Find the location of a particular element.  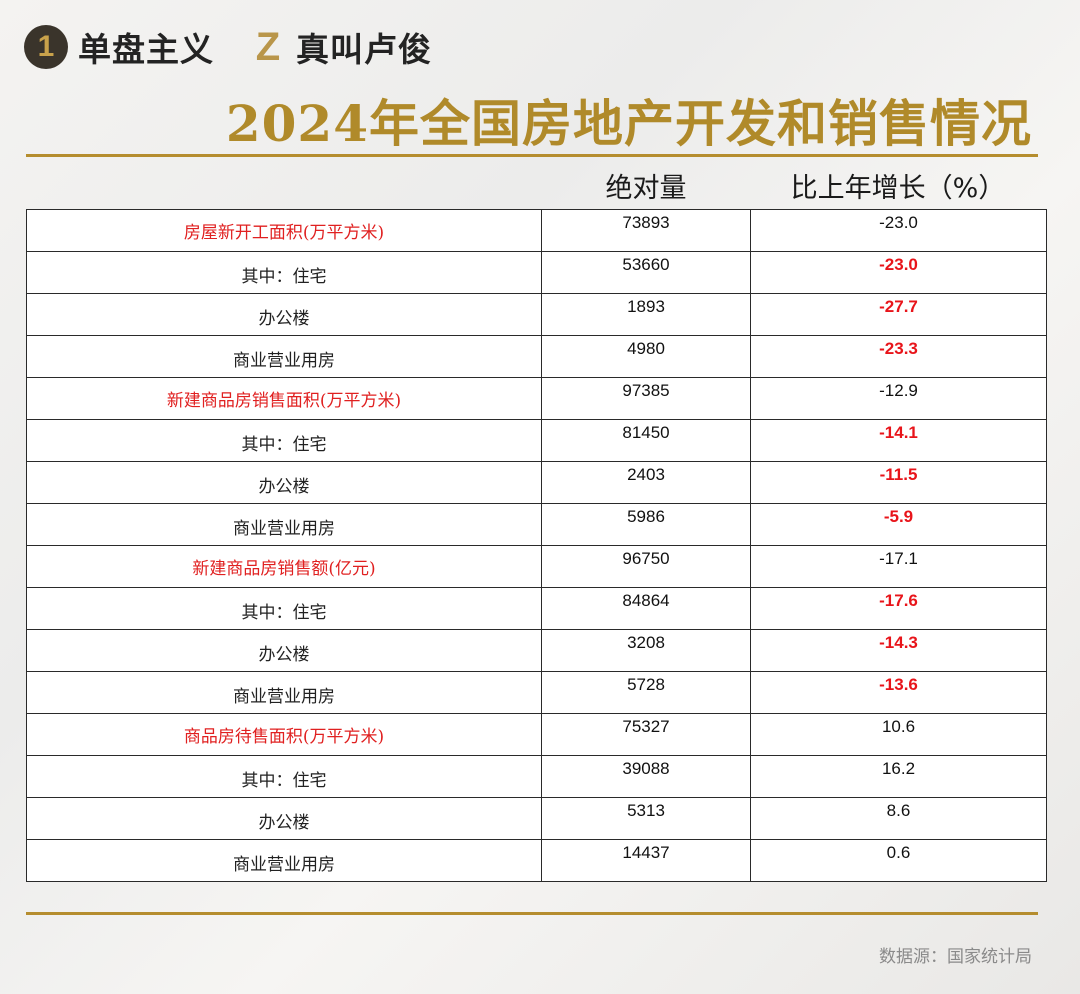

label-cell: 商品房待售面积(万平方米) is located at coordinates (284, 734).